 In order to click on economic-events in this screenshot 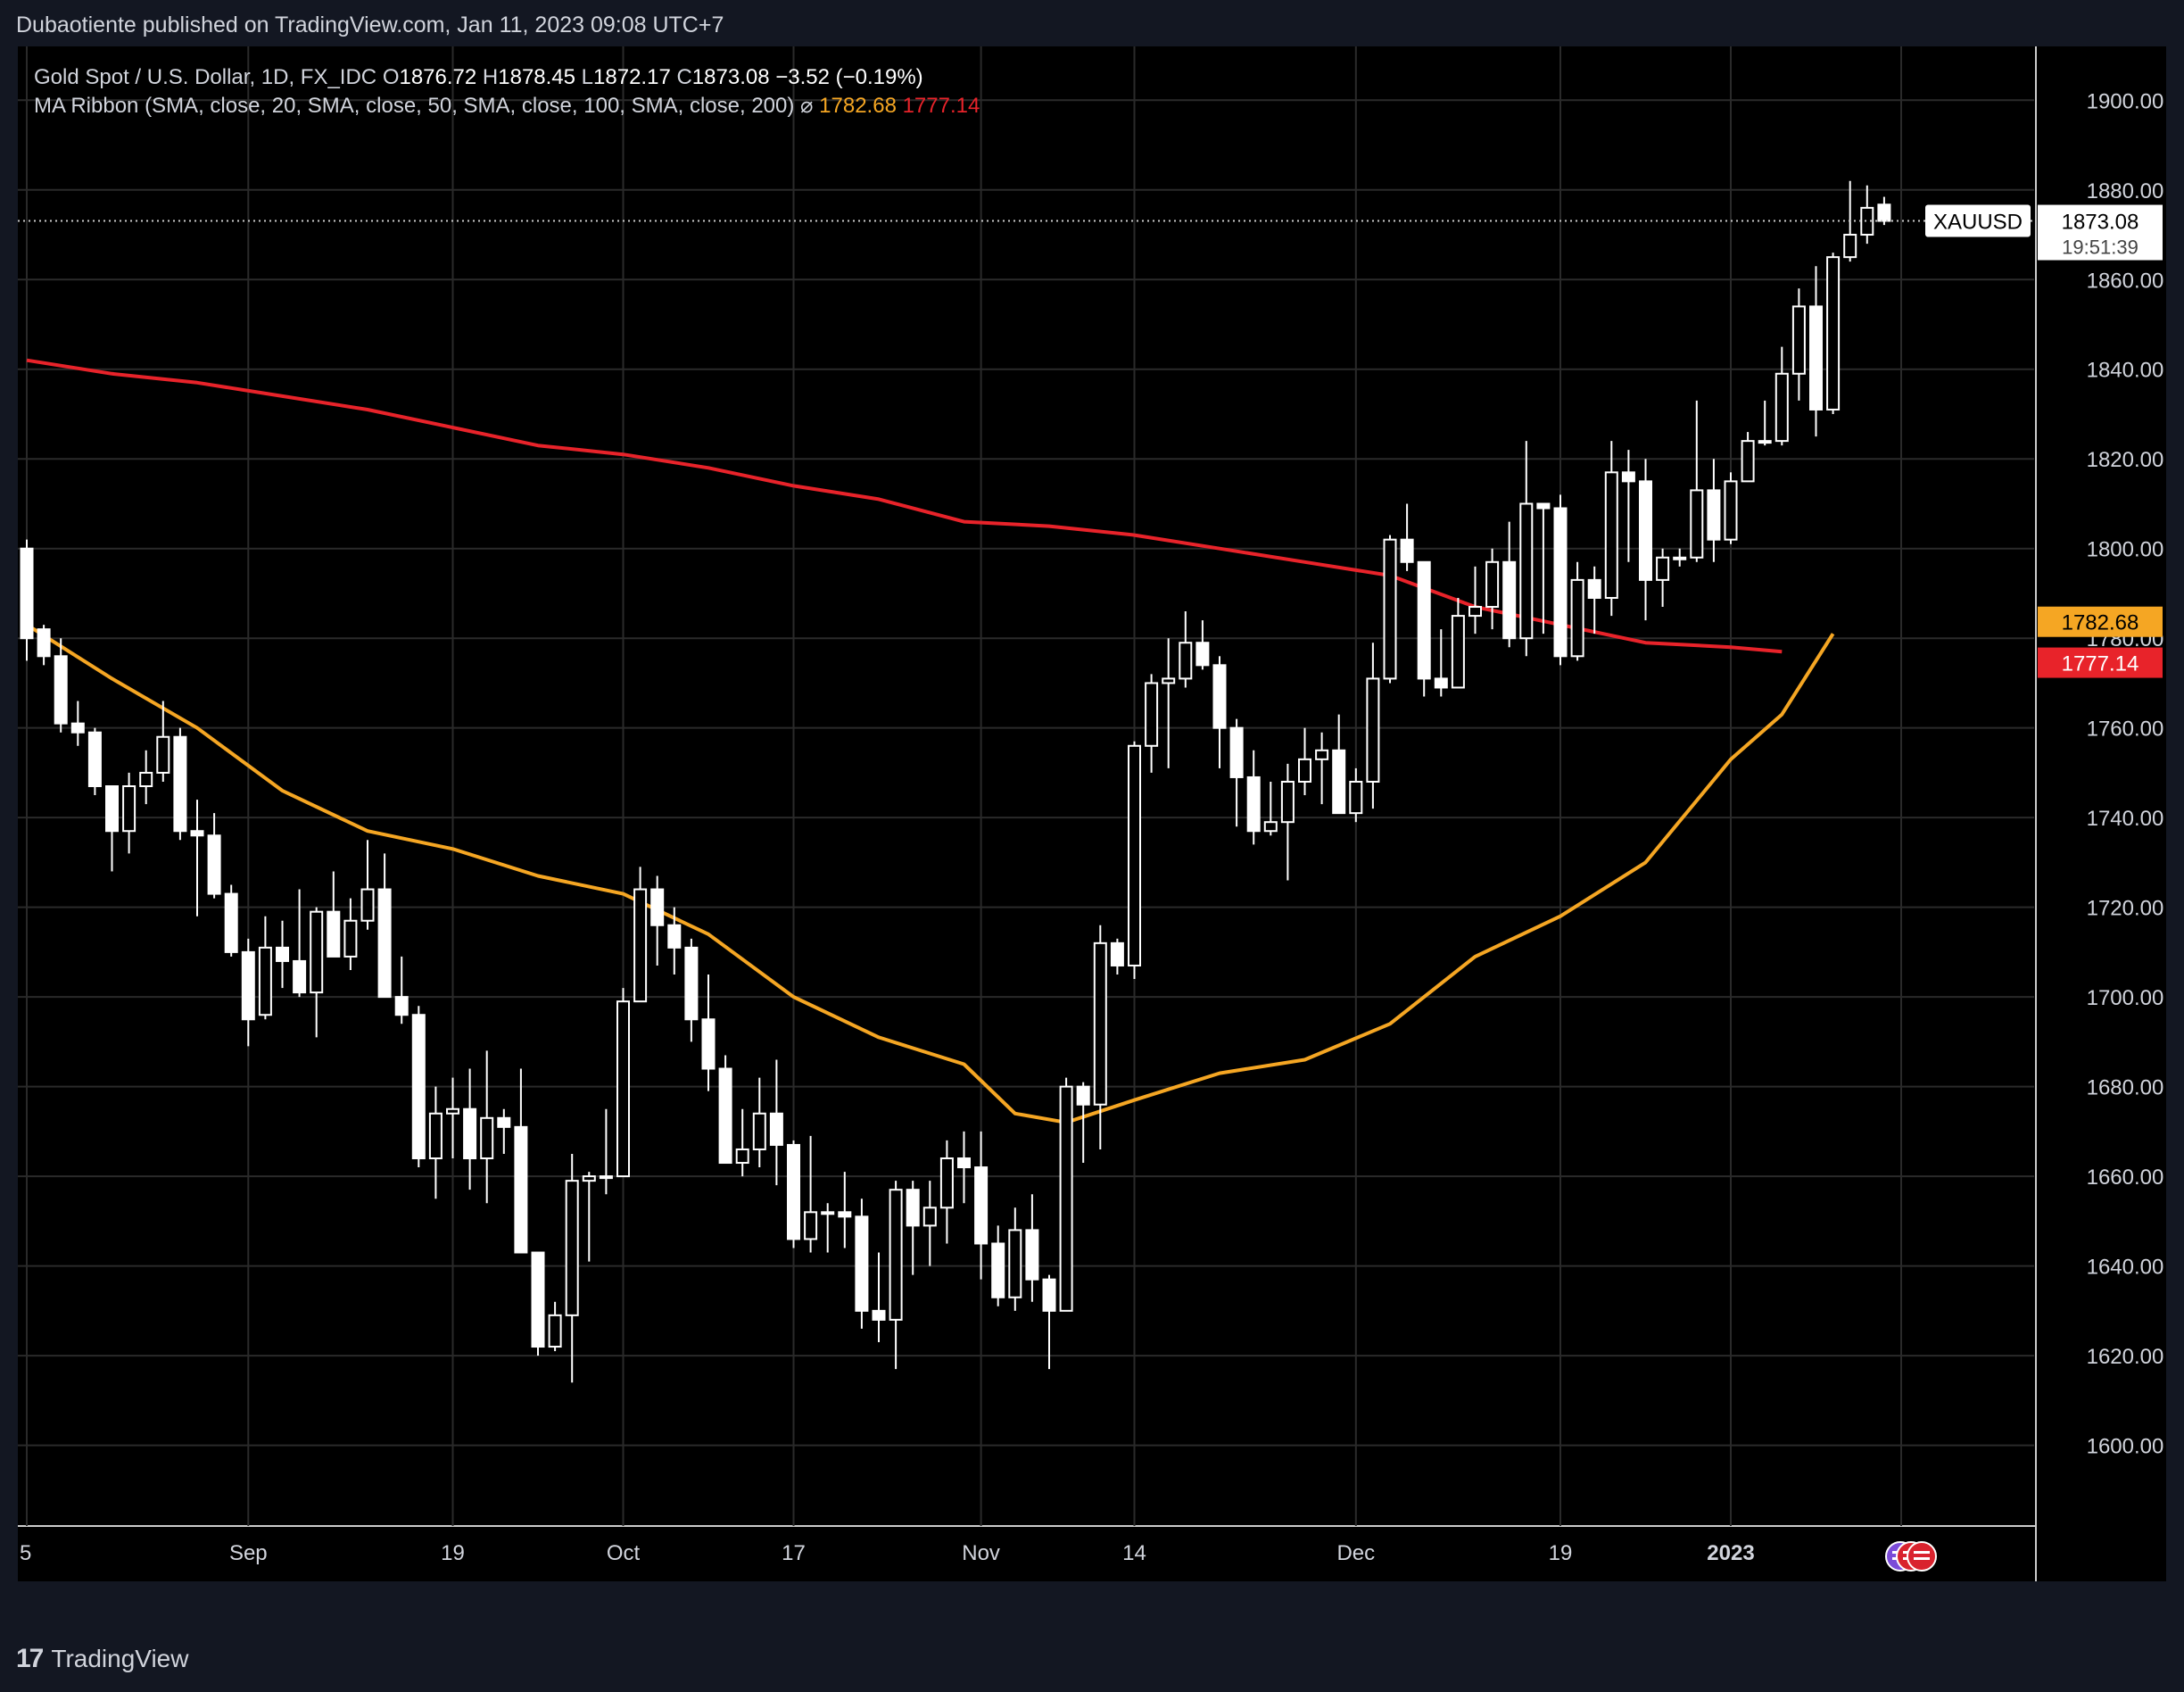, I will do `click(1911, 1556)`.